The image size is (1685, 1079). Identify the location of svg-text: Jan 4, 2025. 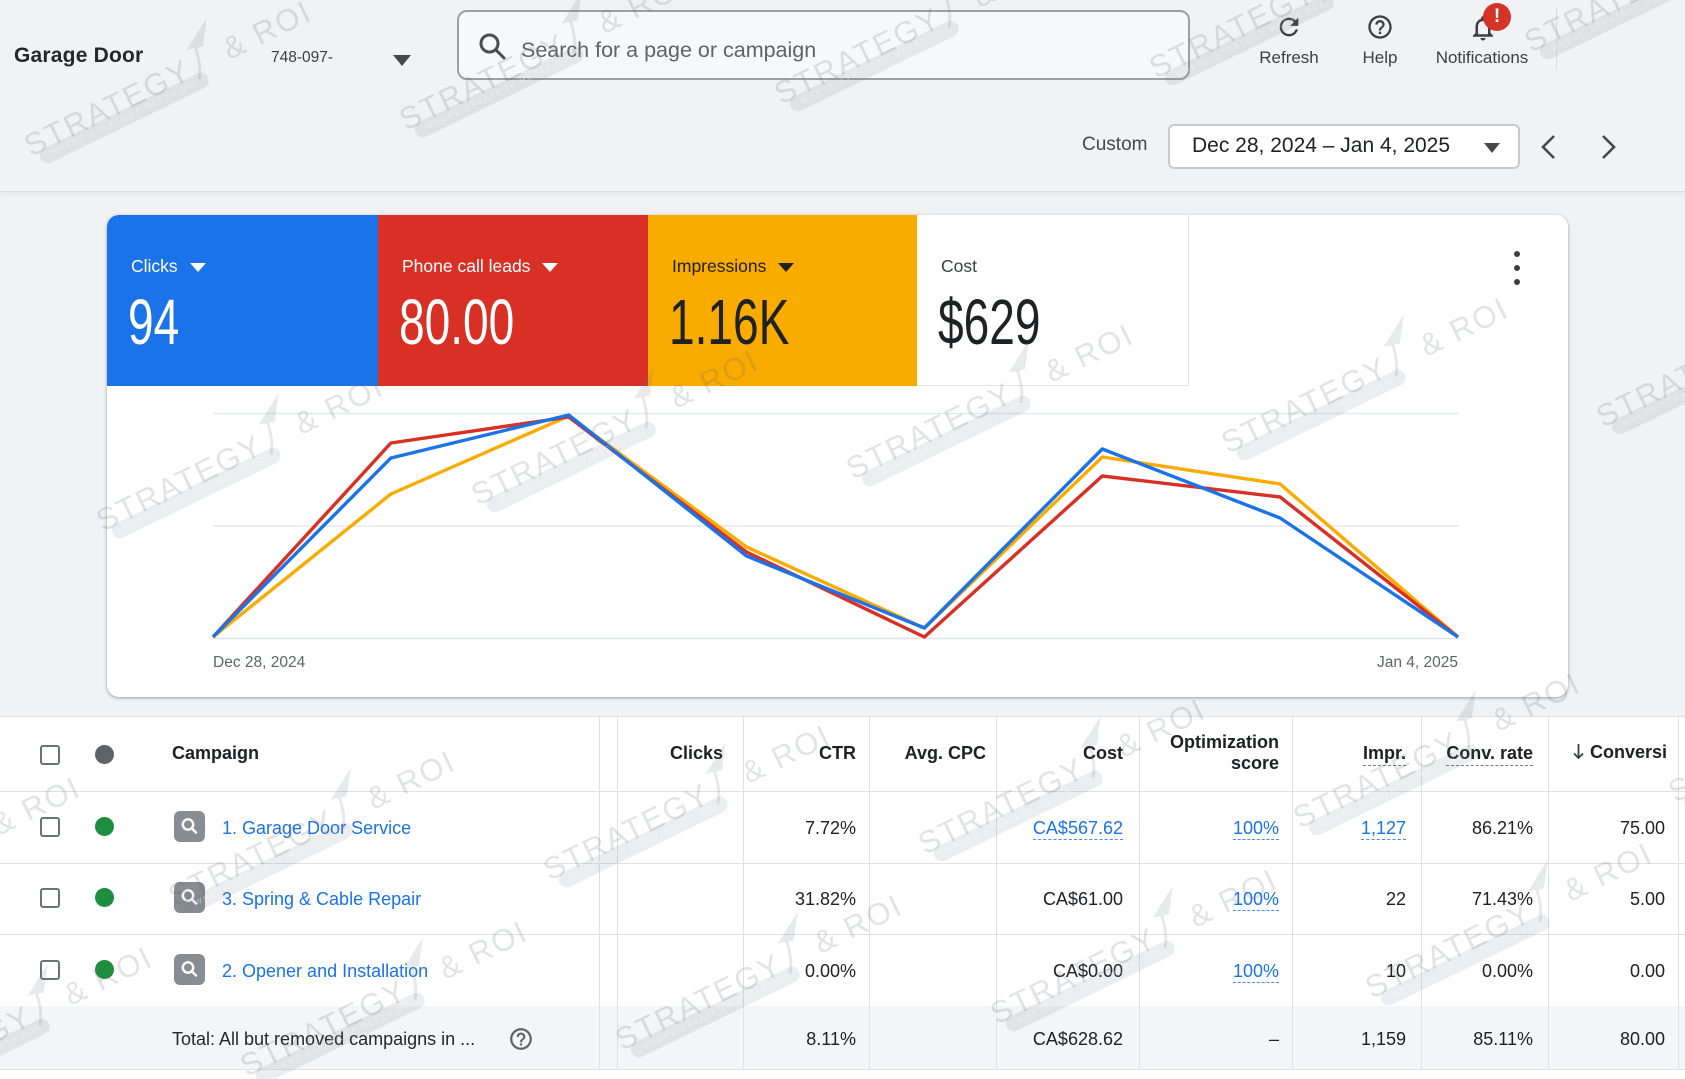
(1417, 662).